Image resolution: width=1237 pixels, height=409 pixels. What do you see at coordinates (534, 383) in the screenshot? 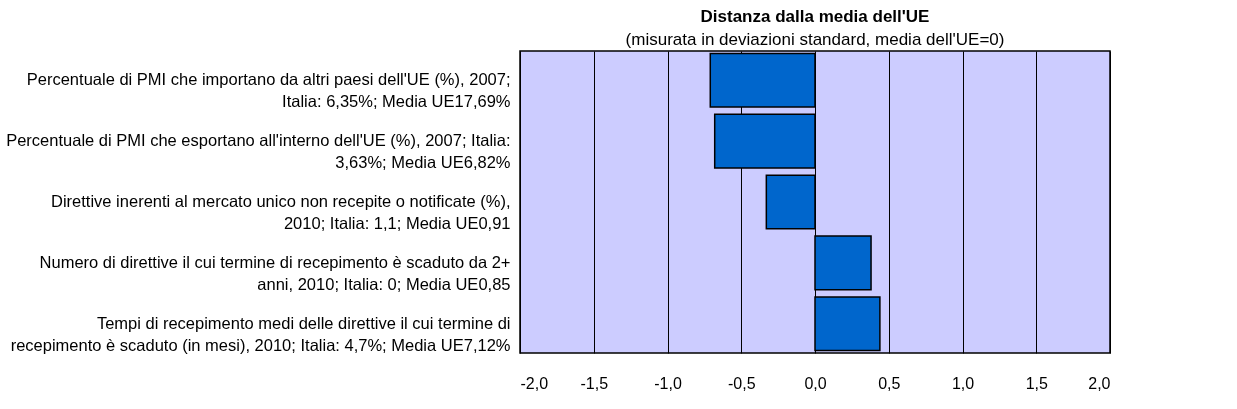
I see `x-tick-label: -2,0` at bounding box center [534, 383].